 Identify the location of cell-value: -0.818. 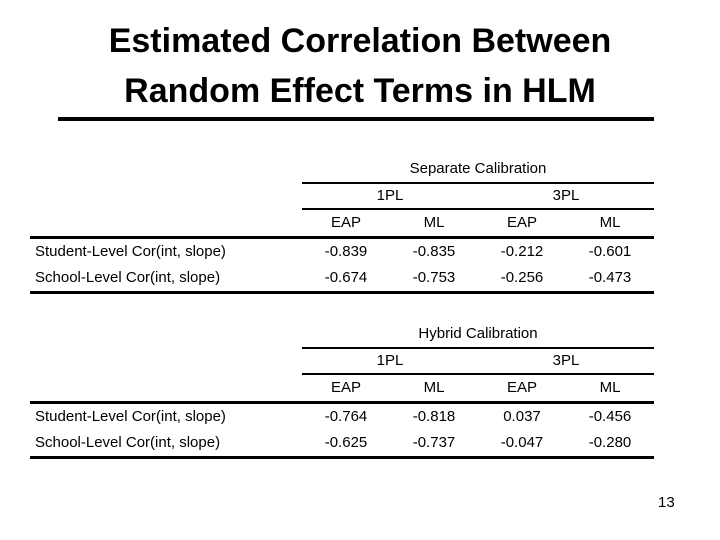
(434, 416).